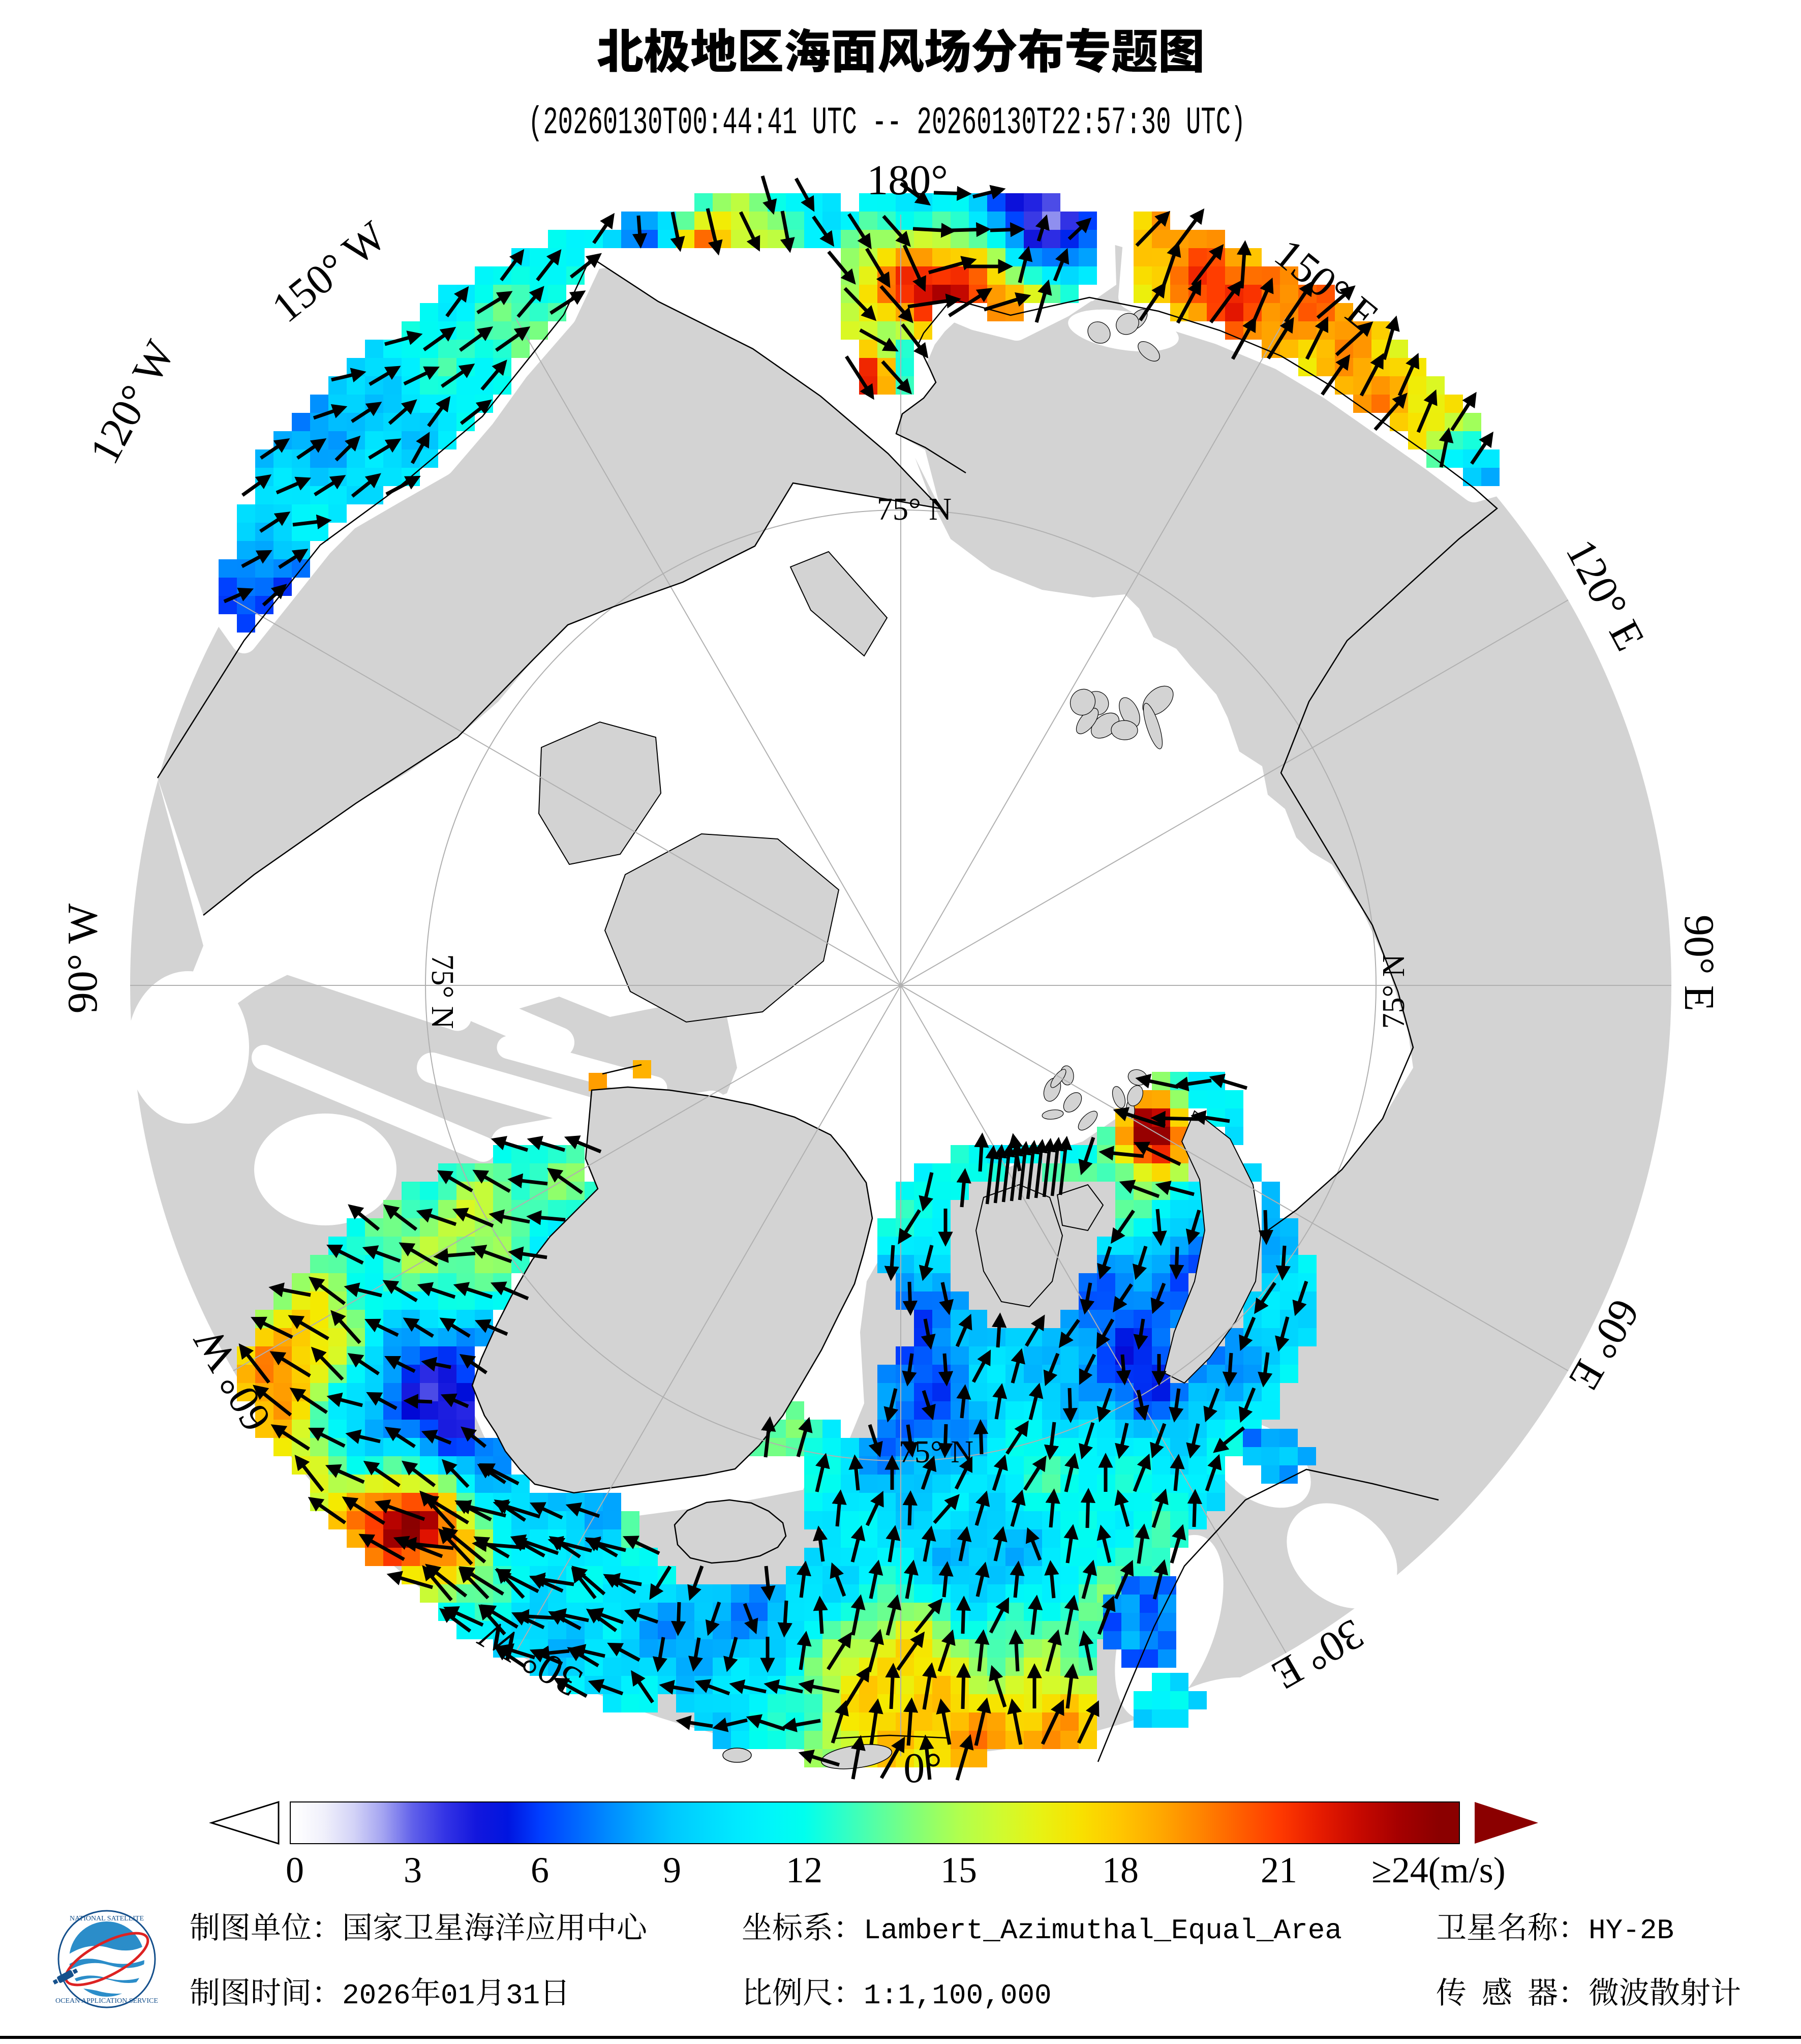 This screenshot has width=1801, height=2044. What do you see at coordinates (295, 1870) in the screenshot?
I see `svg-text: 0` at bounding box center [295, 1870].